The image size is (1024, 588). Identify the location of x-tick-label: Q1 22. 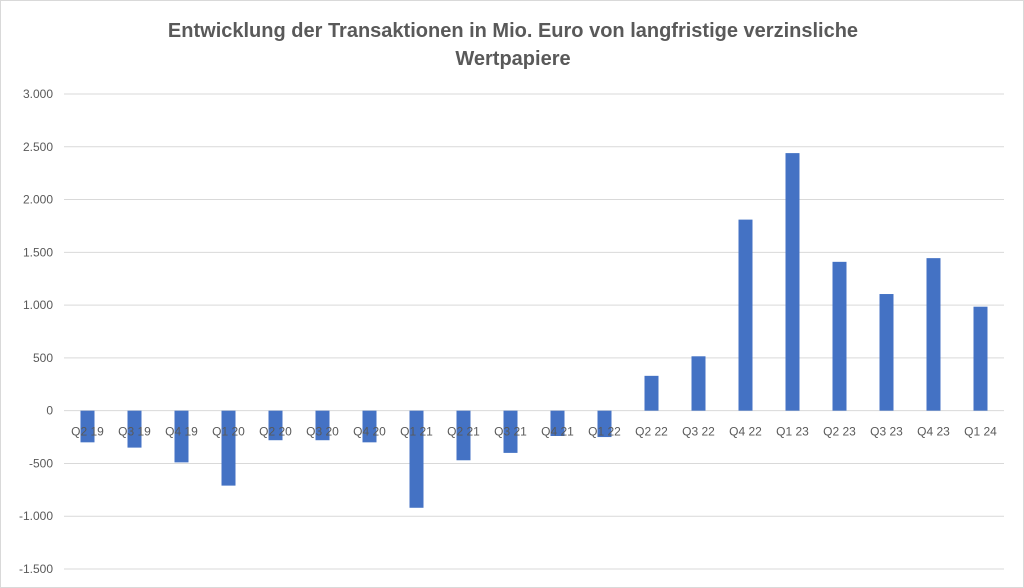
(604, 432).